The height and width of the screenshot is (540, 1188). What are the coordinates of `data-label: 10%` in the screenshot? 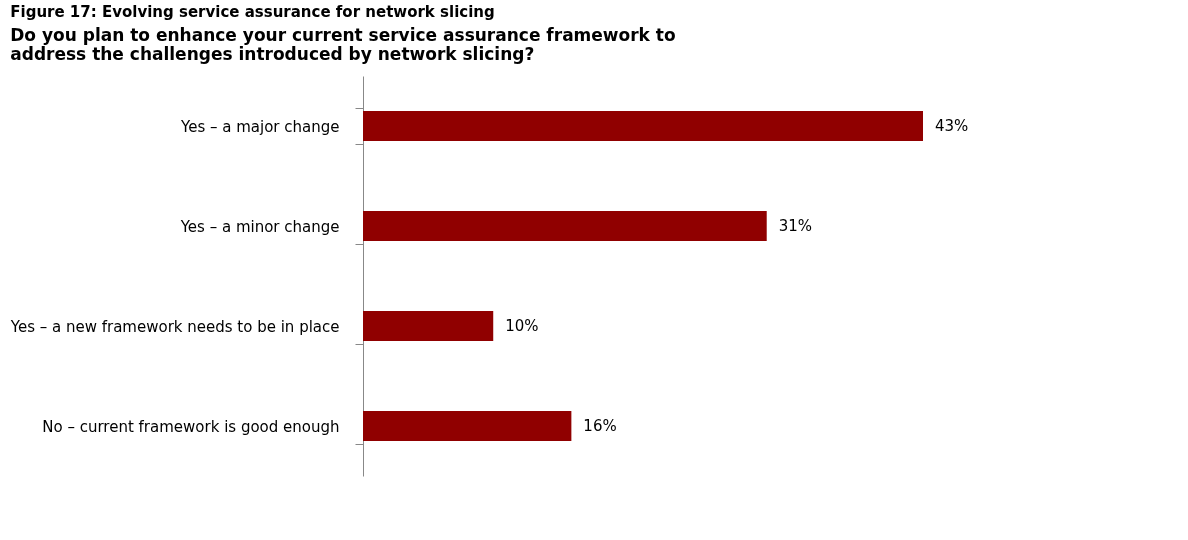 It's located at (522, 326).